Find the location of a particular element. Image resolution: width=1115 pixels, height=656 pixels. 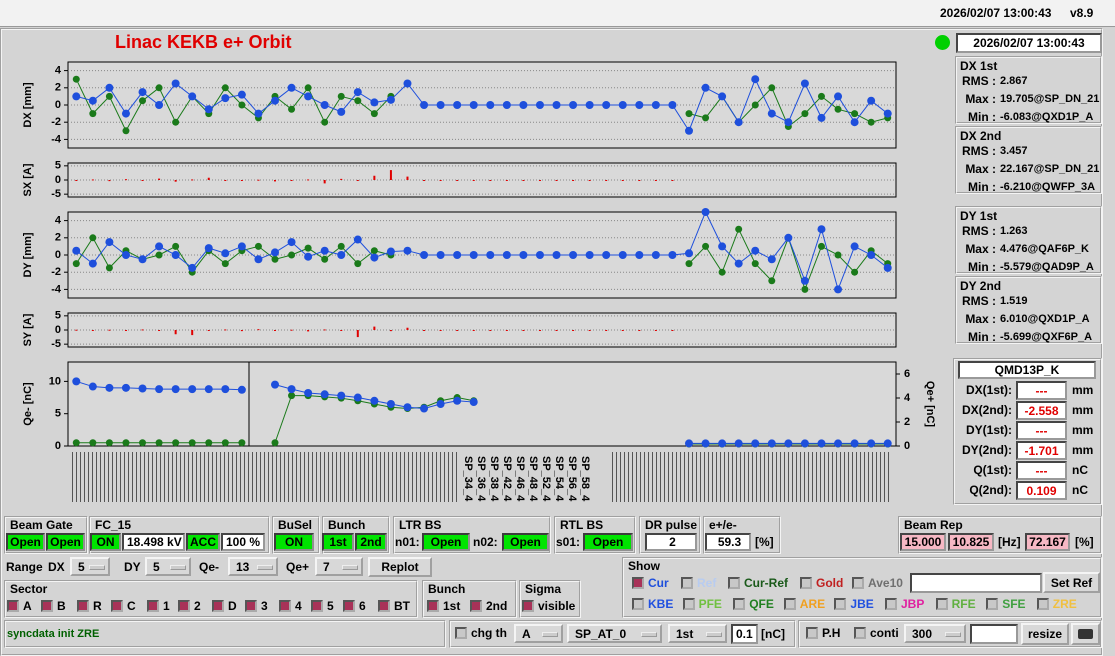

camera-icon is located at coordinates (1085, 634).